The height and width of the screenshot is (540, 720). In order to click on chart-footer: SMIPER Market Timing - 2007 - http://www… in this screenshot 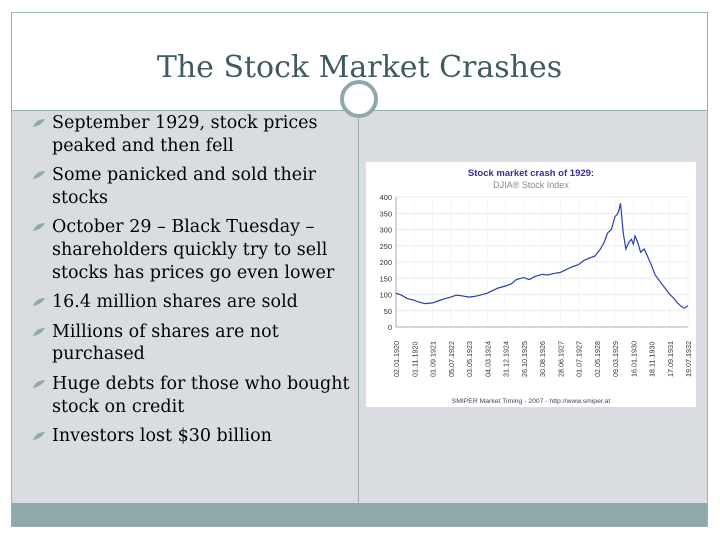, I will do `click(531, 401)`.